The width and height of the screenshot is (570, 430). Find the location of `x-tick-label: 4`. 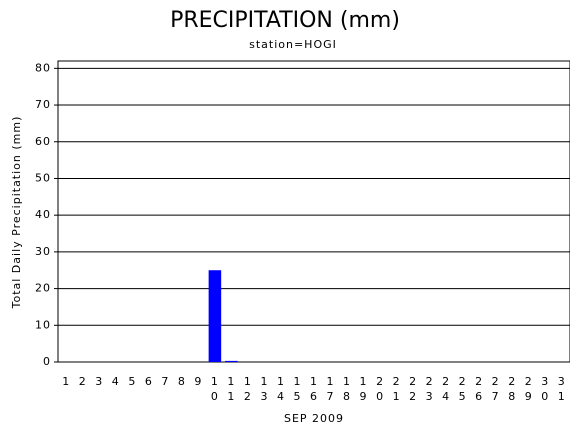

x-tick-label: 4 is located at coordinates (116, 381).